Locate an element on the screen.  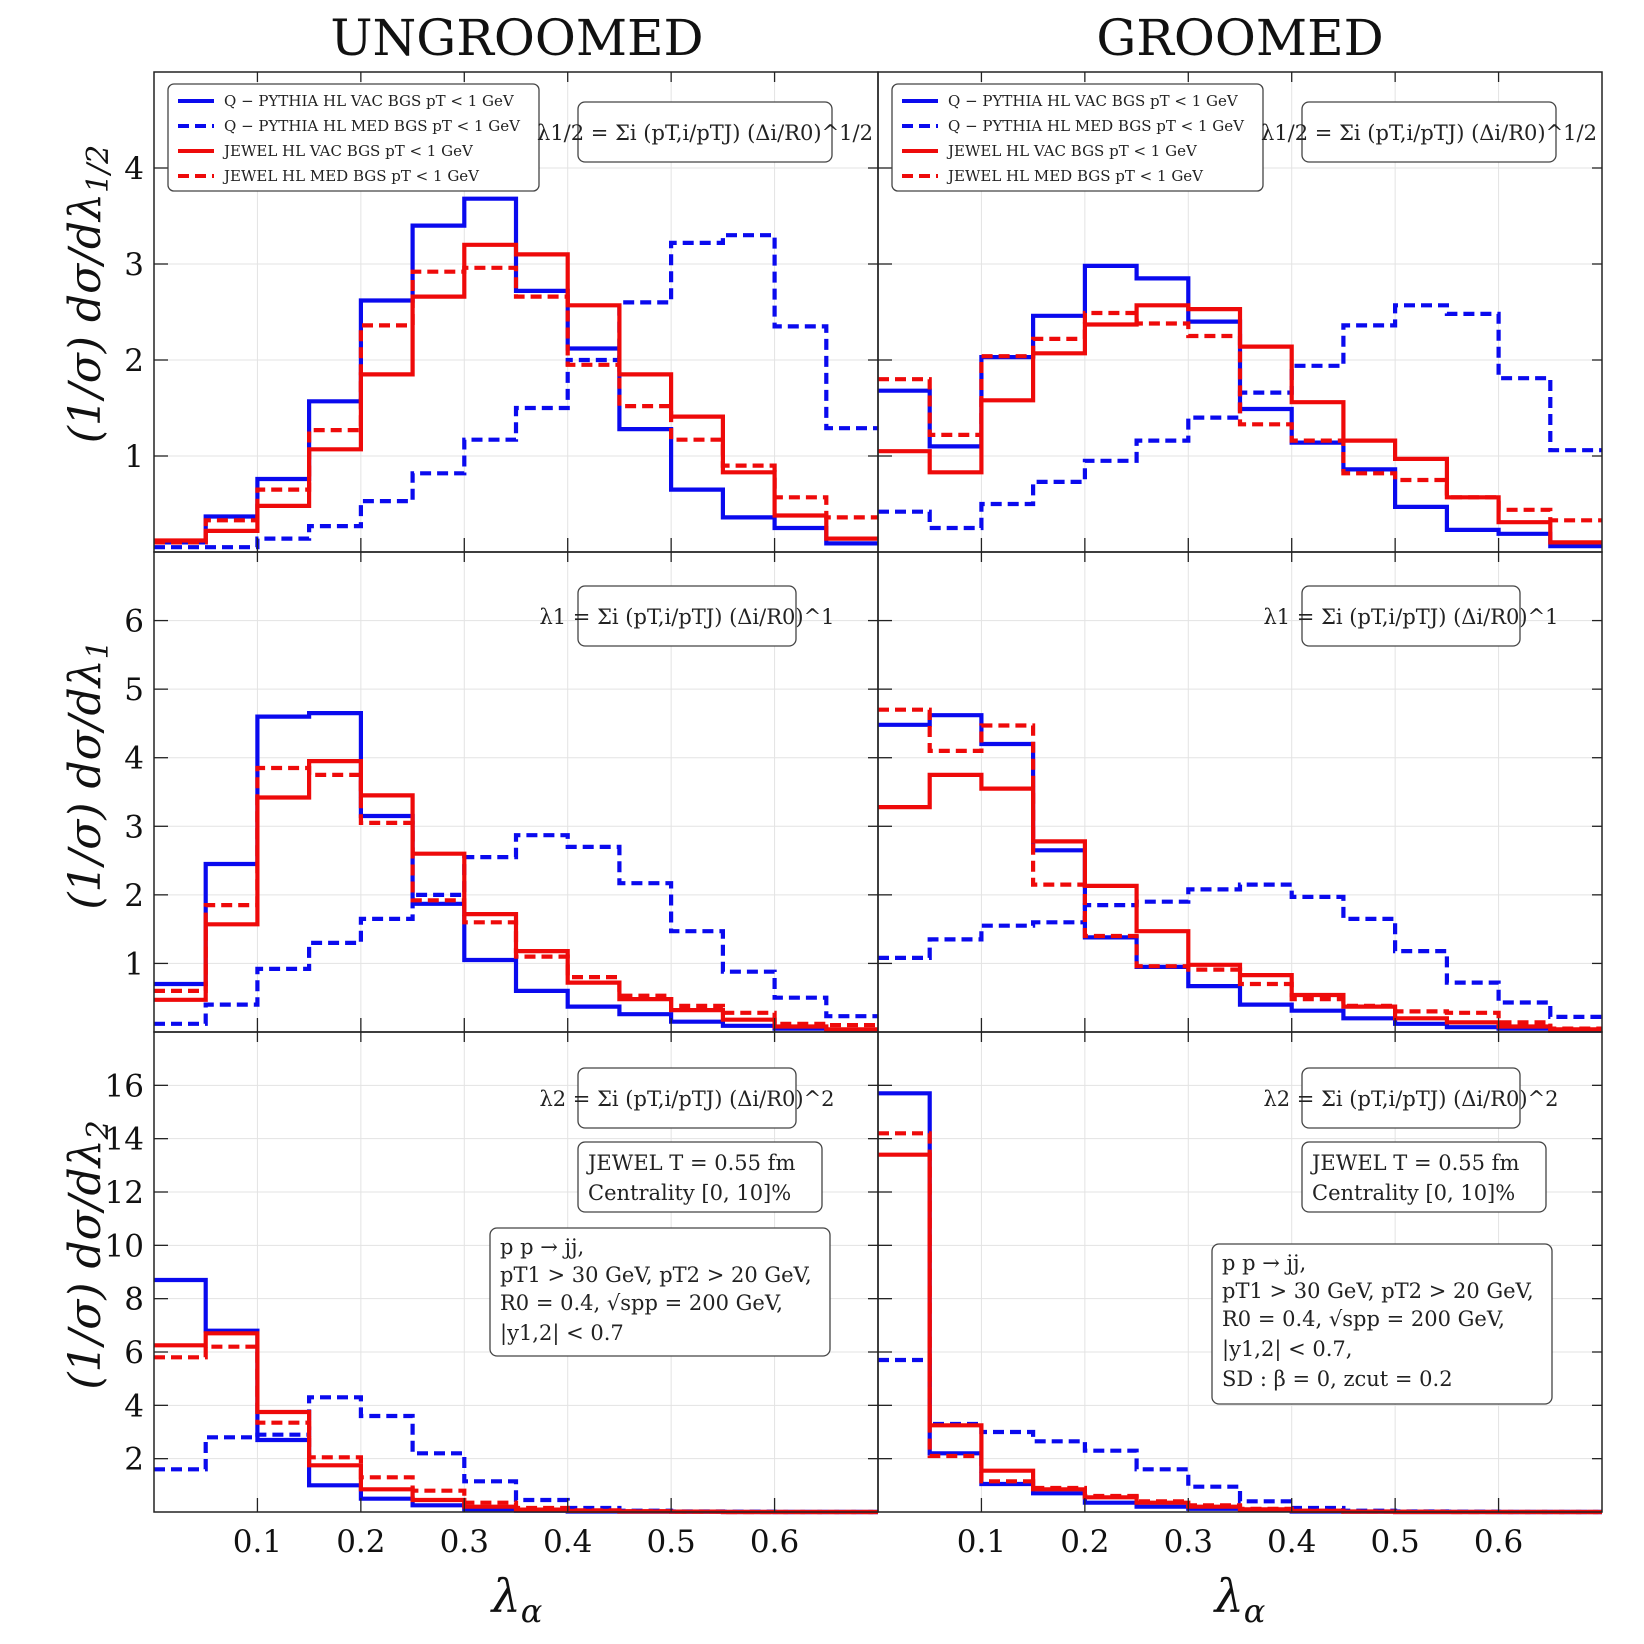
panel-ungroomed-lambda-1: 1 2 3 4 5 6 is located at coordinates (501, 792).